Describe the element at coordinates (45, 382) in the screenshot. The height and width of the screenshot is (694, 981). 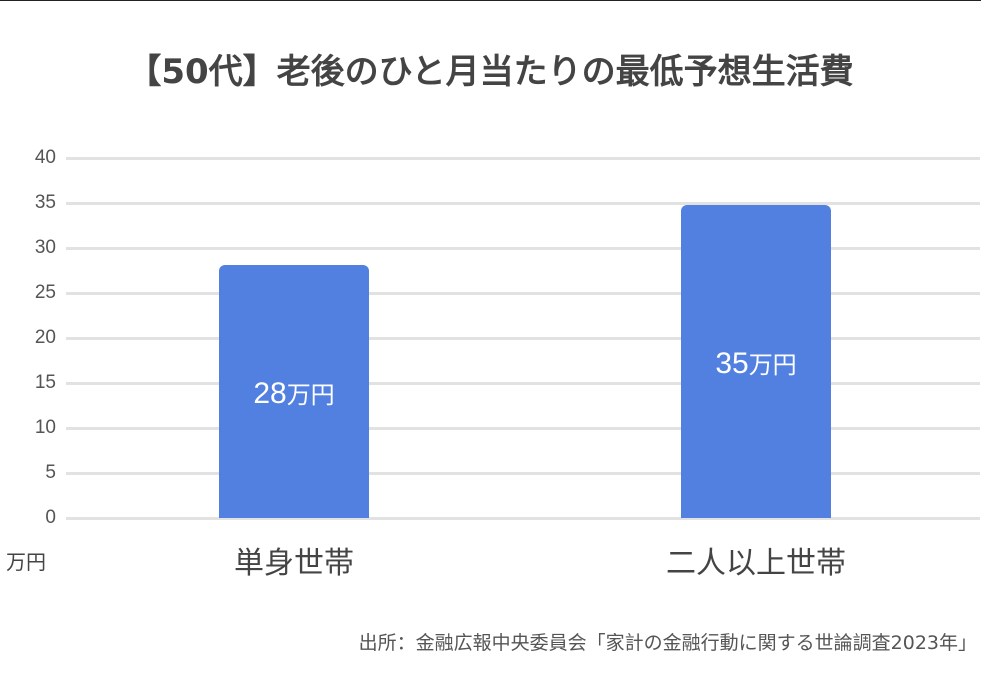
I see `y-tick-15: 15` at that location.